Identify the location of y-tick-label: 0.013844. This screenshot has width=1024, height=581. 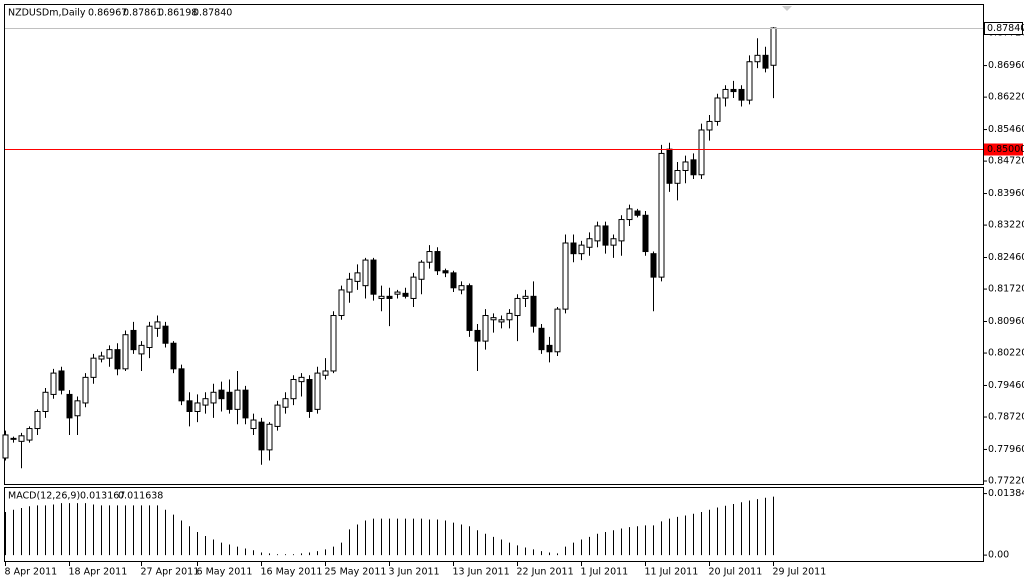
(1006, 493).